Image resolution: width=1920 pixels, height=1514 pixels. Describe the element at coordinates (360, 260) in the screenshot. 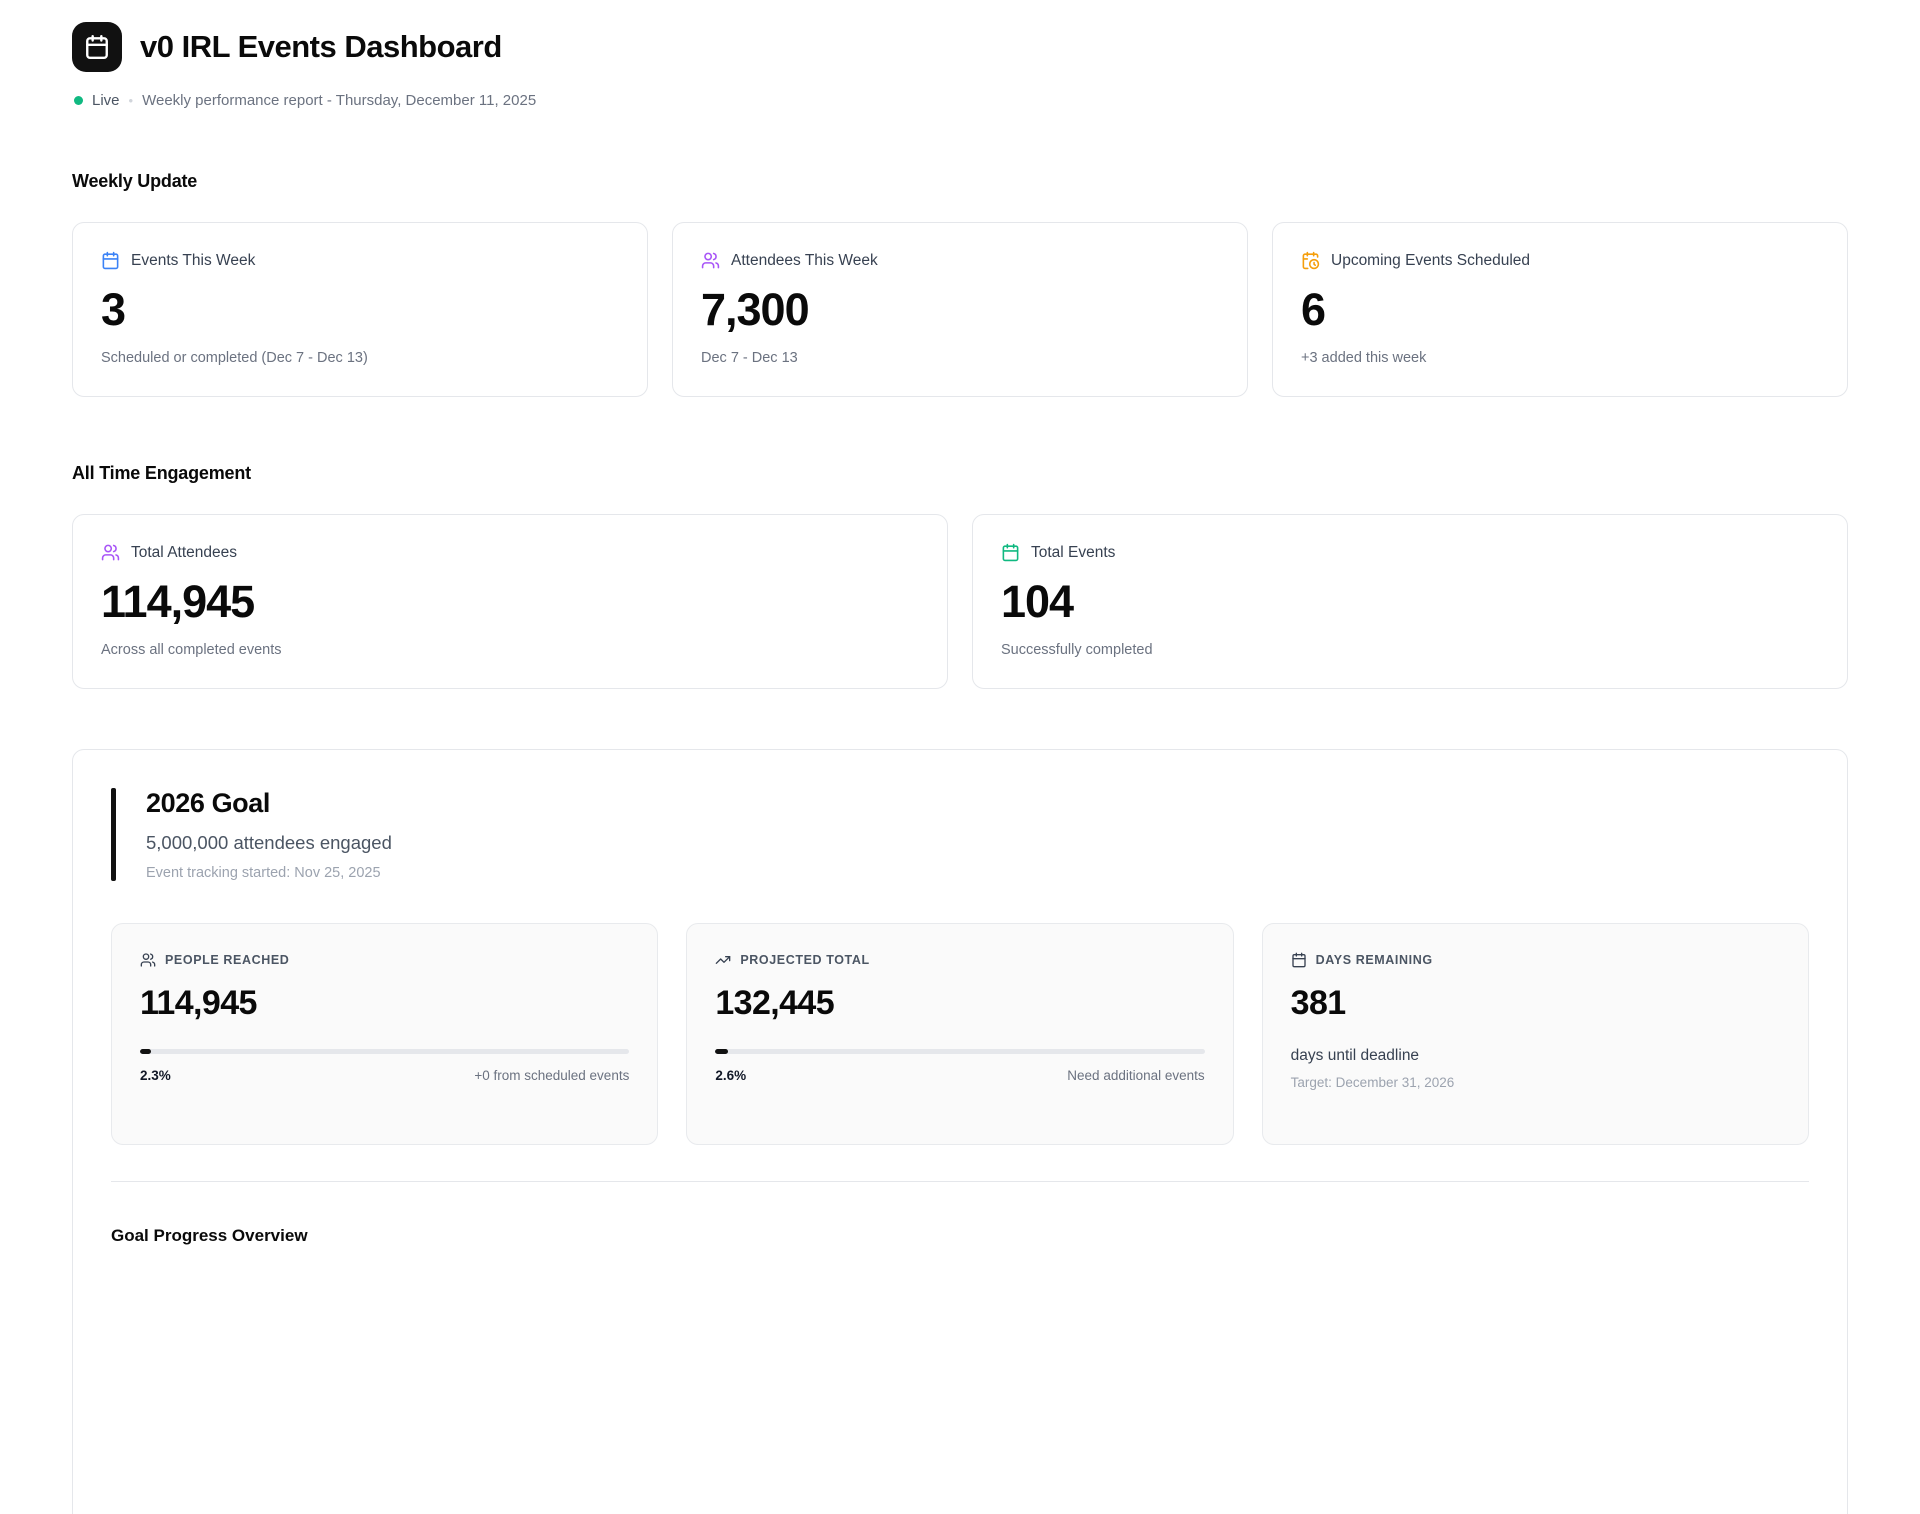

I see `card-head: Events This Week` at that location.